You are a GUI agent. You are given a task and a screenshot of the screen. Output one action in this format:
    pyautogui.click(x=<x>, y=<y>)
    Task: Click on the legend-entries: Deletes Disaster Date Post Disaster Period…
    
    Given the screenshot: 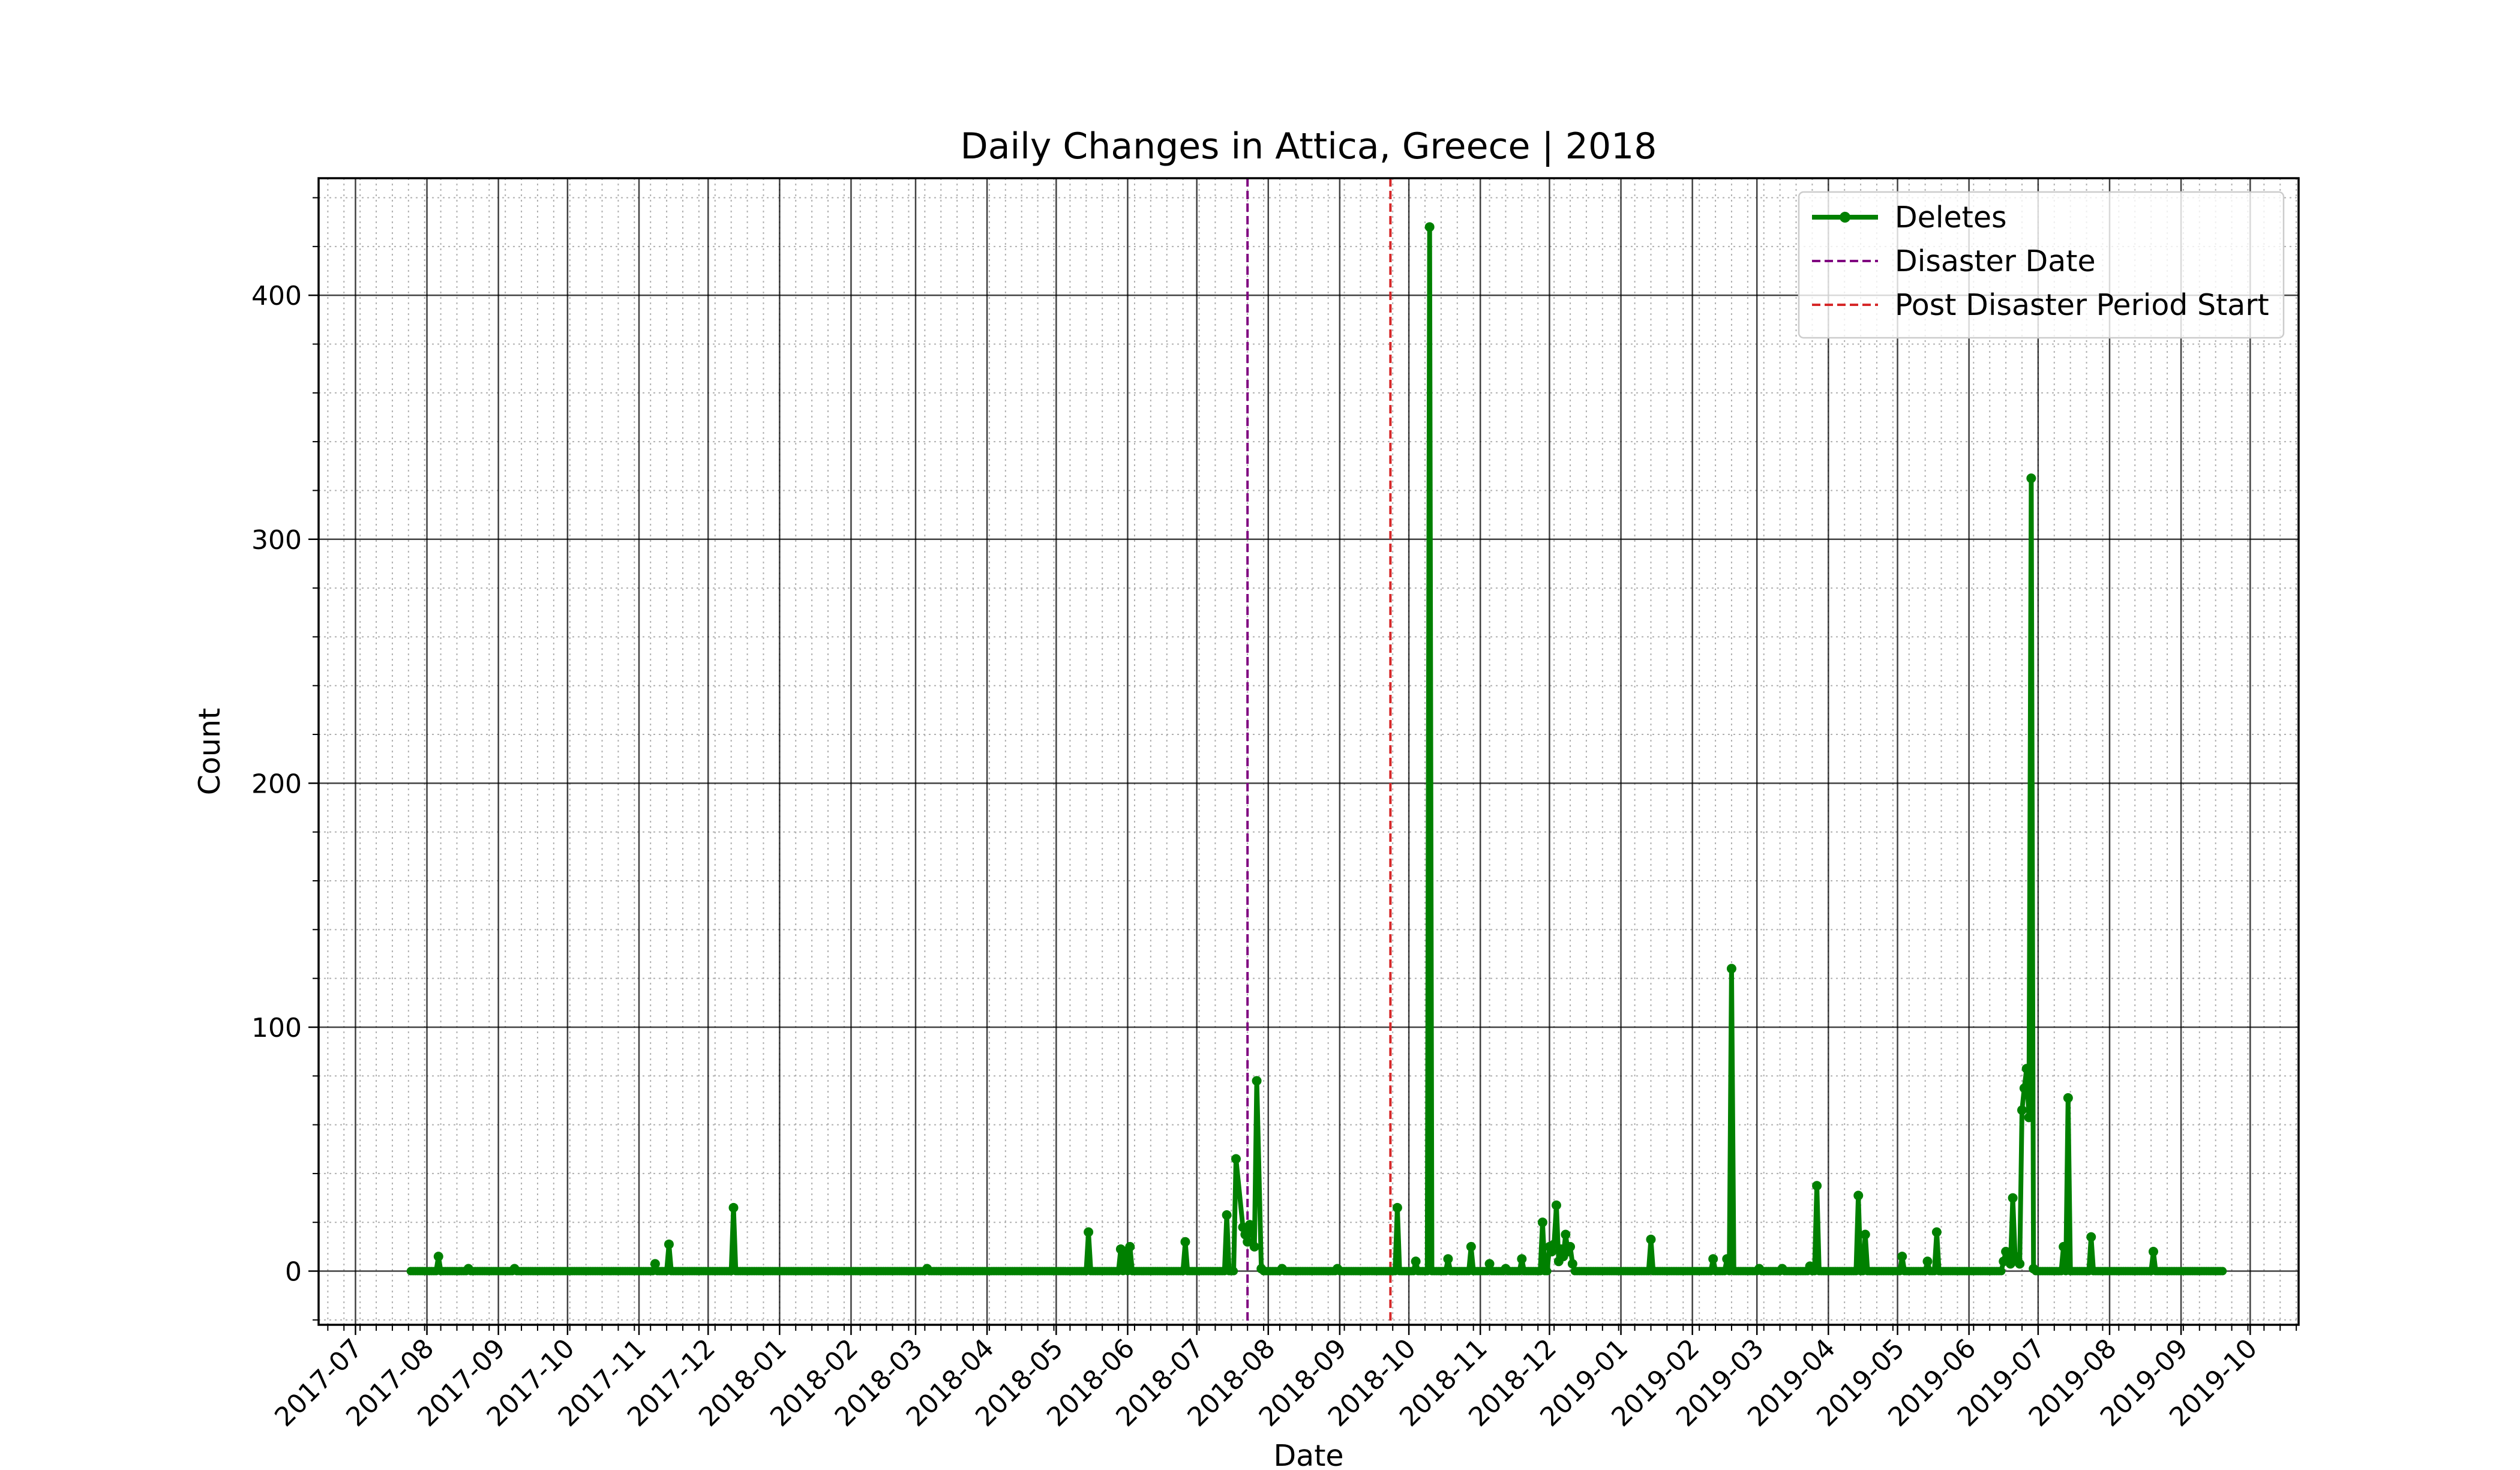 What is the action you would take?
    pyautogui.click(x=2040, y=261)
    